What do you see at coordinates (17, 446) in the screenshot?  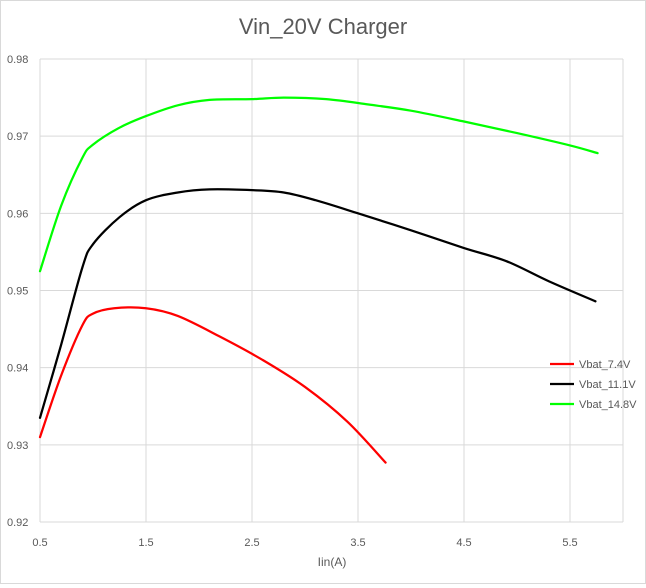 I see `y-tick-label: 0.93` at bounding box center [17, 446].